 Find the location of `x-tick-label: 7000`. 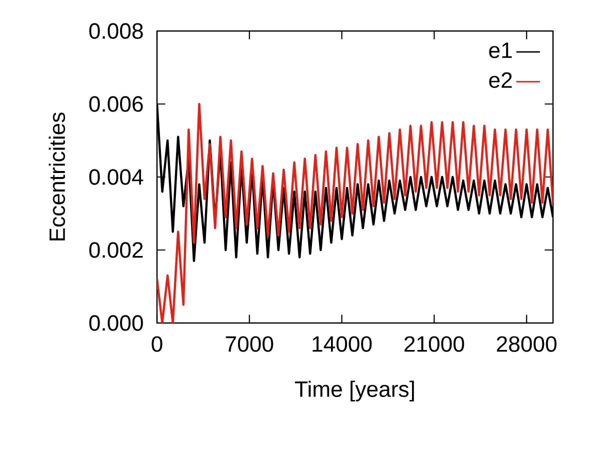

x-tick-label: 7000 is located at coordinates (250, 344).